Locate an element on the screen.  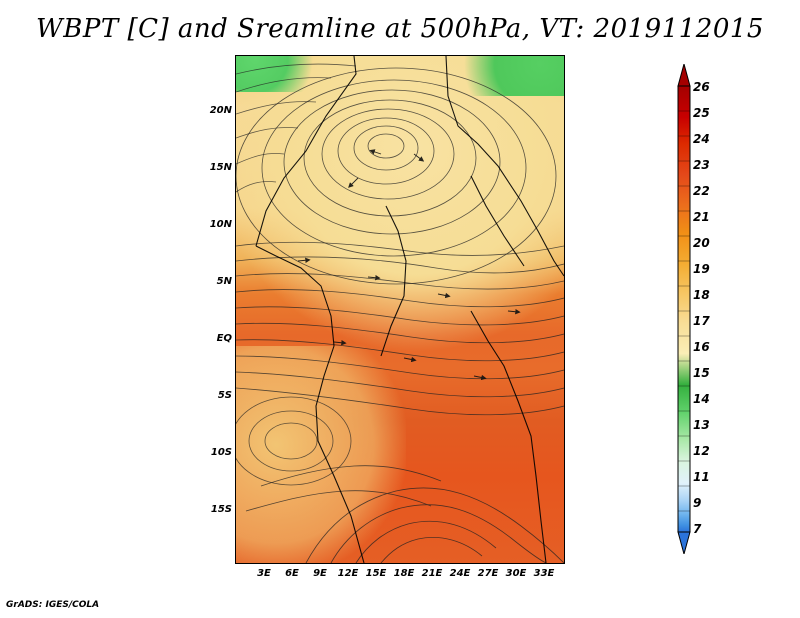
y-tick-label: EQ is located at coordinates (224, 338).